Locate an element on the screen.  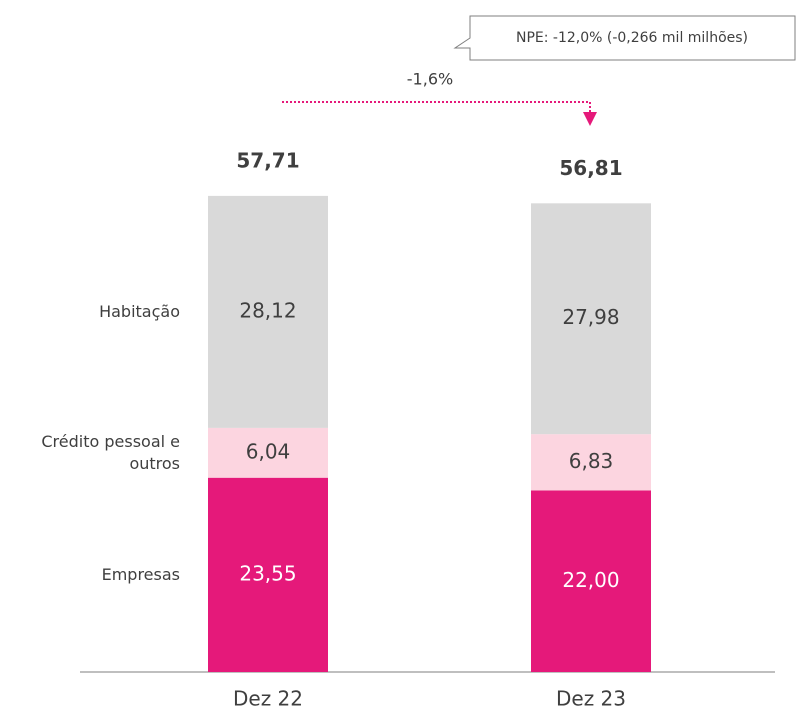
value-label: 22,00 is located at coordinates (590, 580).